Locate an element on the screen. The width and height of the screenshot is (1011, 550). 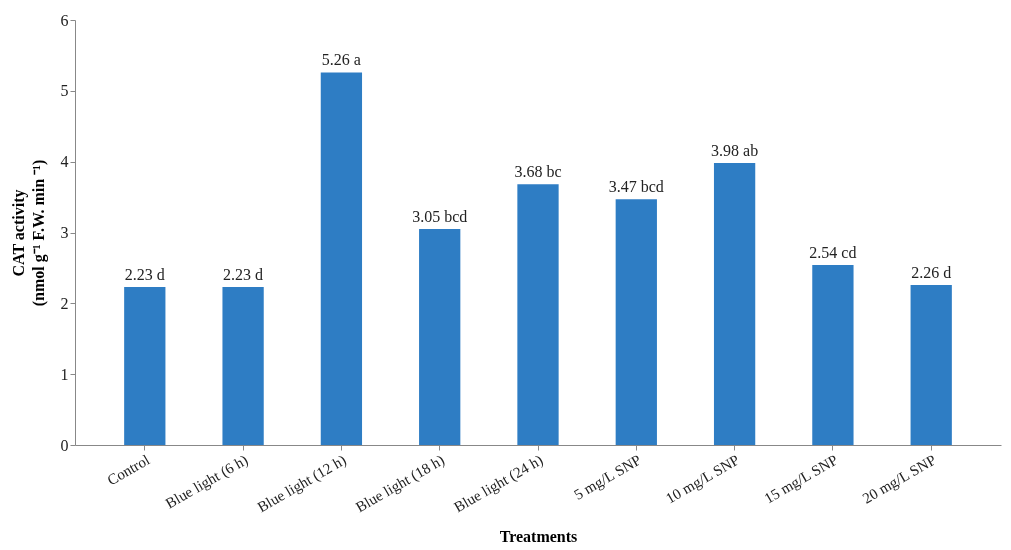
y-tick-label: 2 is located at coordinates (64, 303).